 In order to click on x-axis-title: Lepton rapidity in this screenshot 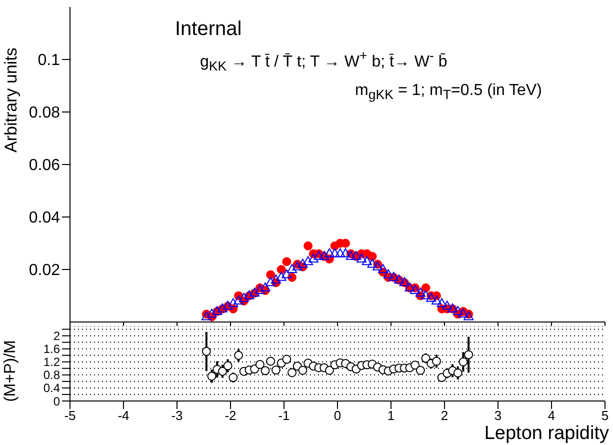, I will do `click(546, 434)`.